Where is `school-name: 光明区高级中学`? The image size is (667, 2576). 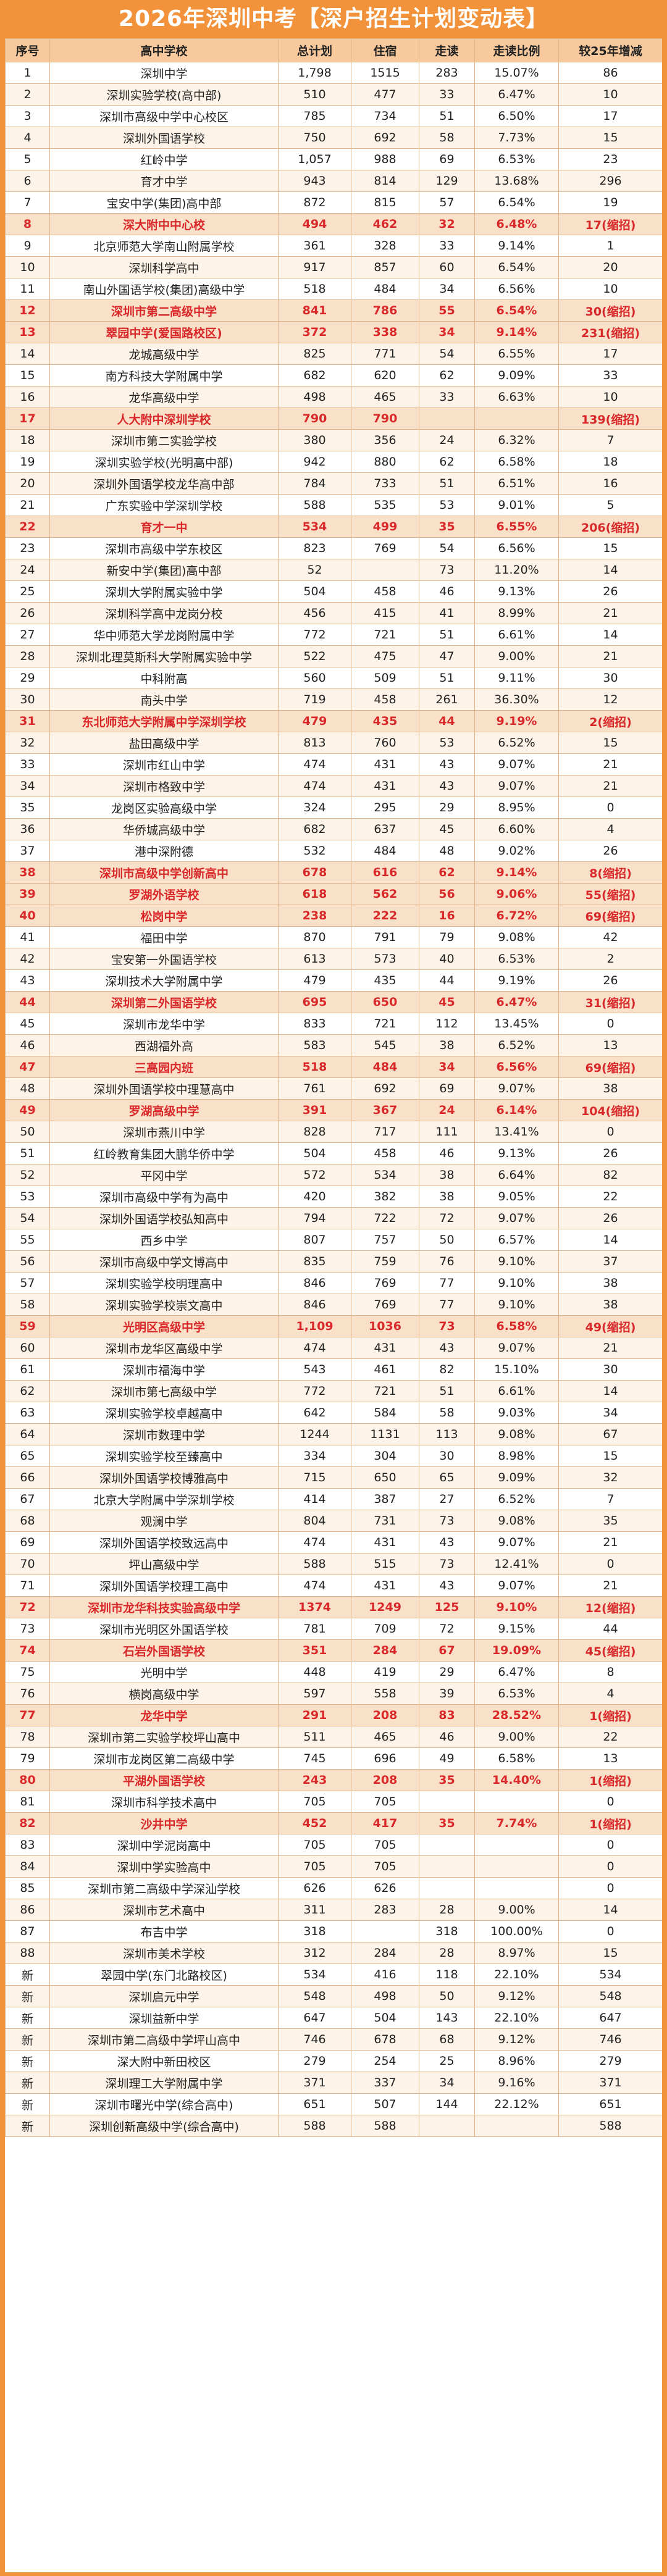 school-name: 光明区高级中学 is located at coordinates (164, 1326).